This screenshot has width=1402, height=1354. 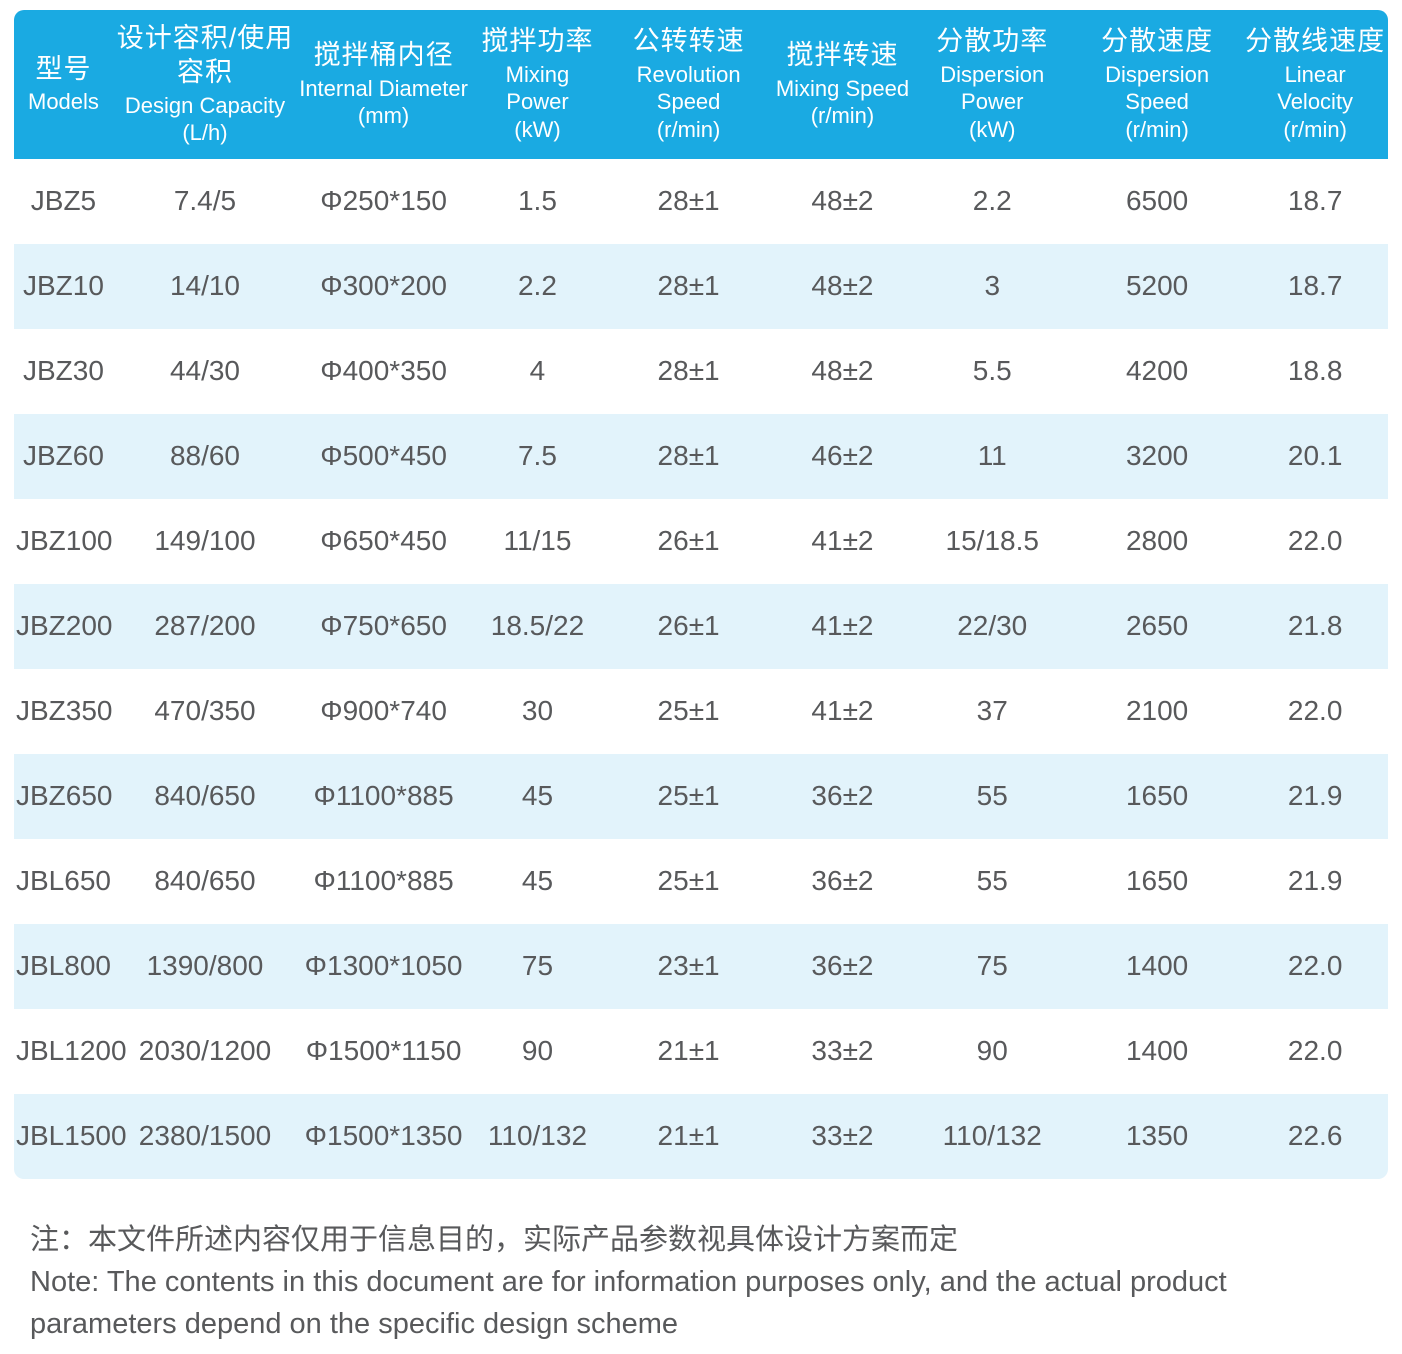 What do you see at coordinates (71, 1050) in the screenshot?
I see `model-cell: JBL1200` at bounding box center [71, 1050].